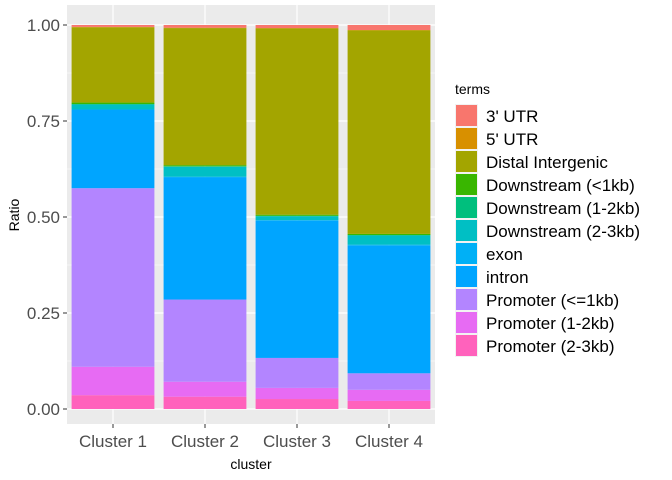 The width and height of the screenshot is (672, 480). What do you see at coordinates (43, 409) in the screenshot?
I see `y-tick-label: 0.00` at bounding box center [43, 409].